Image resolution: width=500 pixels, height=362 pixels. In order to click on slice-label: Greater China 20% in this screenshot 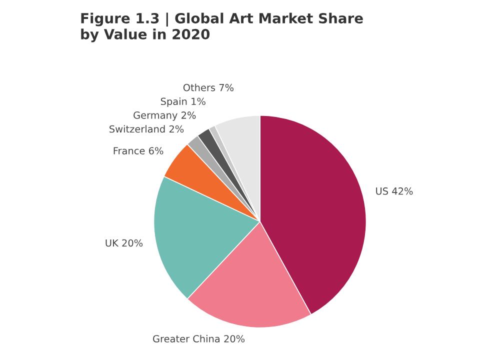, I will do `click(199, 338)`.